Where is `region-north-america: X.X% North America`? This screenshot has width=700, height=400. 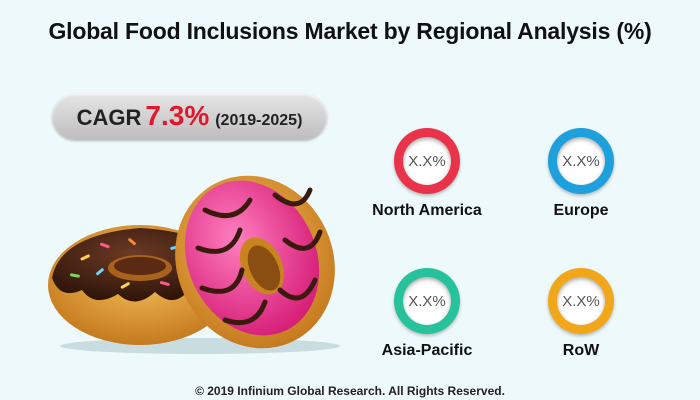 region-north-america: X.X% North America is located at coordinates (427, 174).